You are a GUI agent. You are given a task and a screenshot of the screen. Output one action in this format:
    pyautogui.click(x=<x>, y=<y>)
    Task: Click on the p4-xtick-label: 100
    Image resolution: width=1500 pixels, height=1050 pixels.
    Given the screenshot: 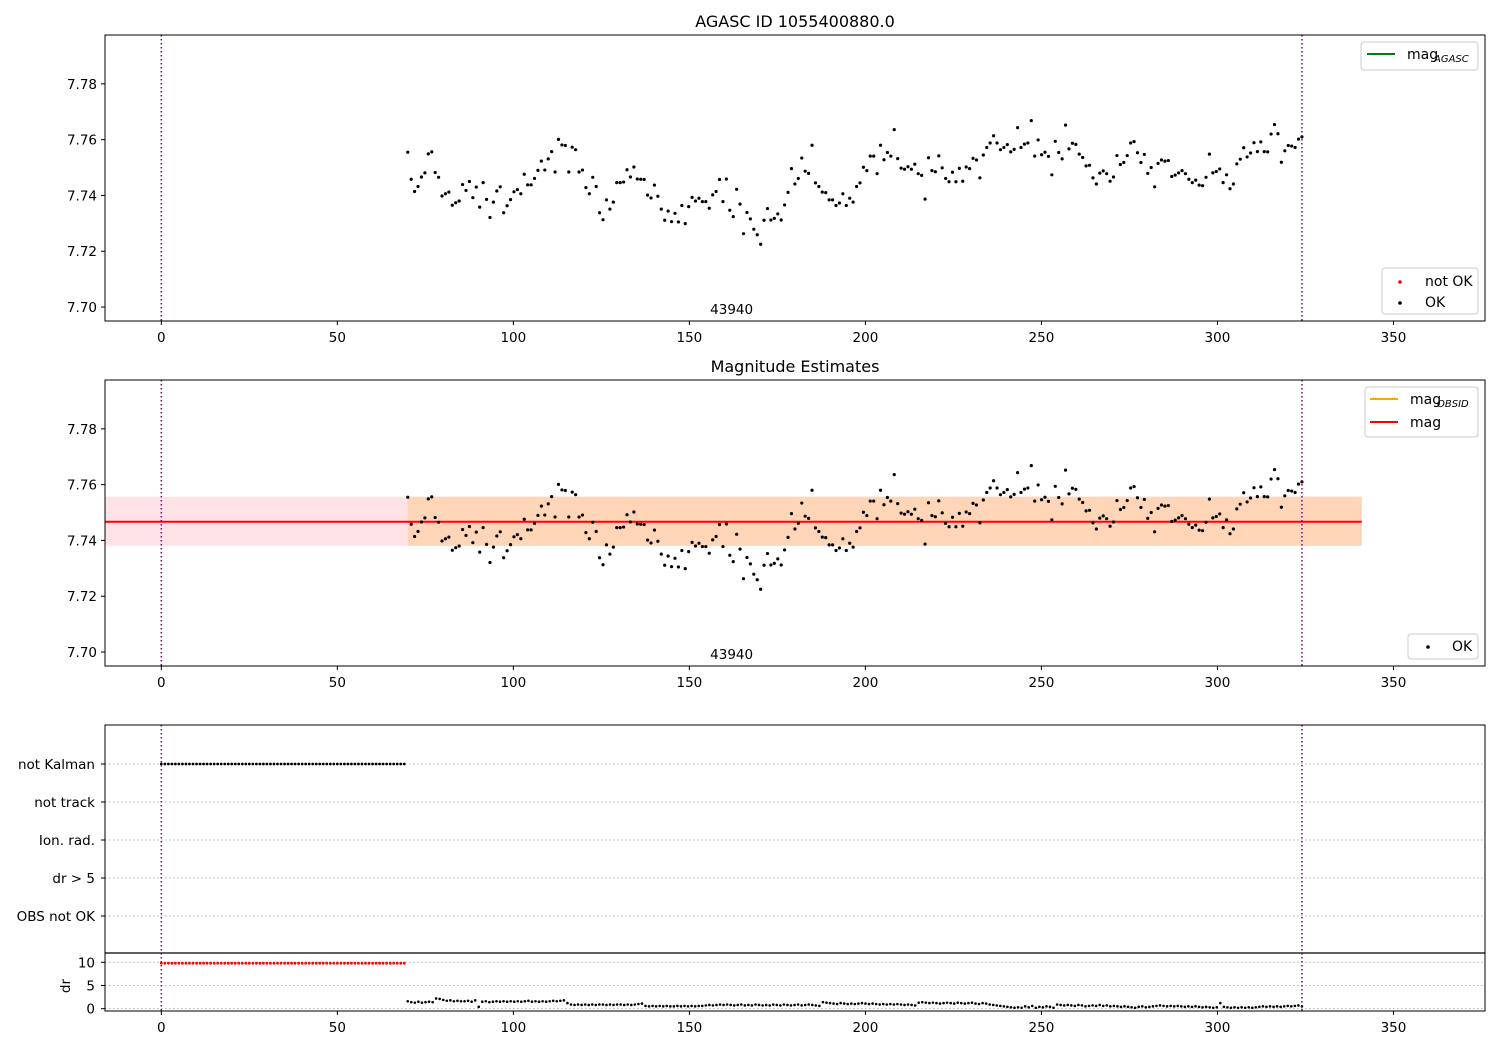 What is the action you would take?
    pyautogui.click(x=513, y=1028)
    